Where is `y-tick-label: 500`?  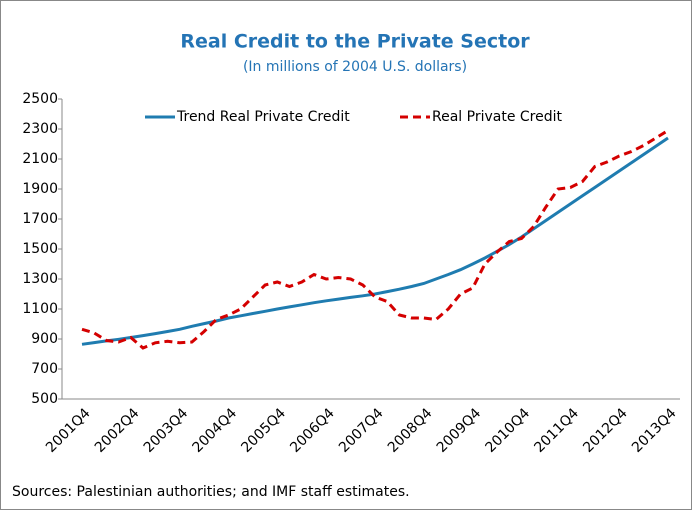 y-tick-label: 500 is located at coordinates (44, 399).